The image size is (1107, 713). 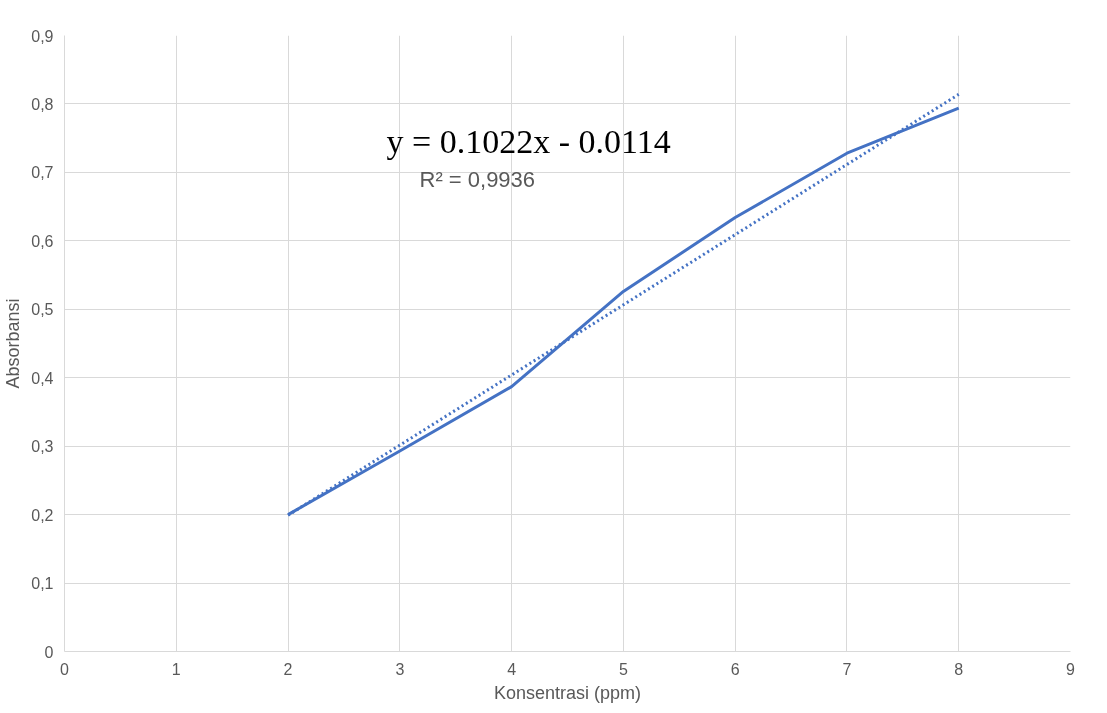 What do you see at coordinates (567, 692) in the screenshot?
I see `x-axis-title: Konsentrasi (ppm)` at bounding box center [567, 692].